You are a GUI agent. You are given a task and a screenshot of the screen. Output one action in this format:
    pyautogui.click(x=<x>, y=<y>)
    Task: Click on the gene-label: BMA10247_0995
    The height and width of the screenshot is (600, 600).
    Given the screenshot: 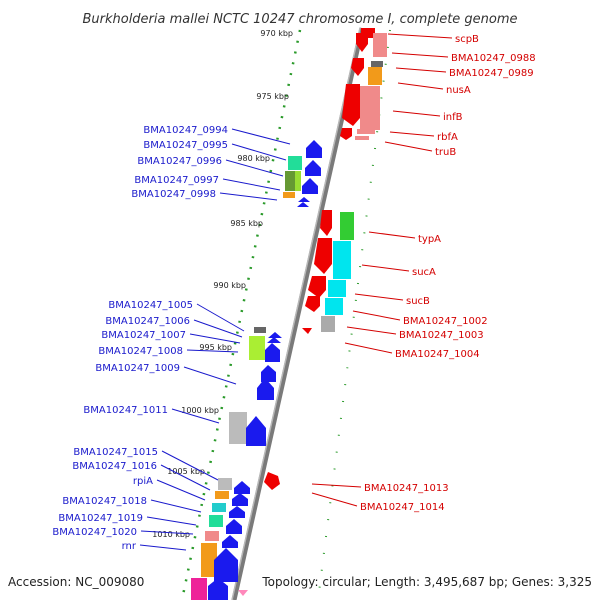 What is the action you would take?
    pyautogui.click(x=185, y=145)
    